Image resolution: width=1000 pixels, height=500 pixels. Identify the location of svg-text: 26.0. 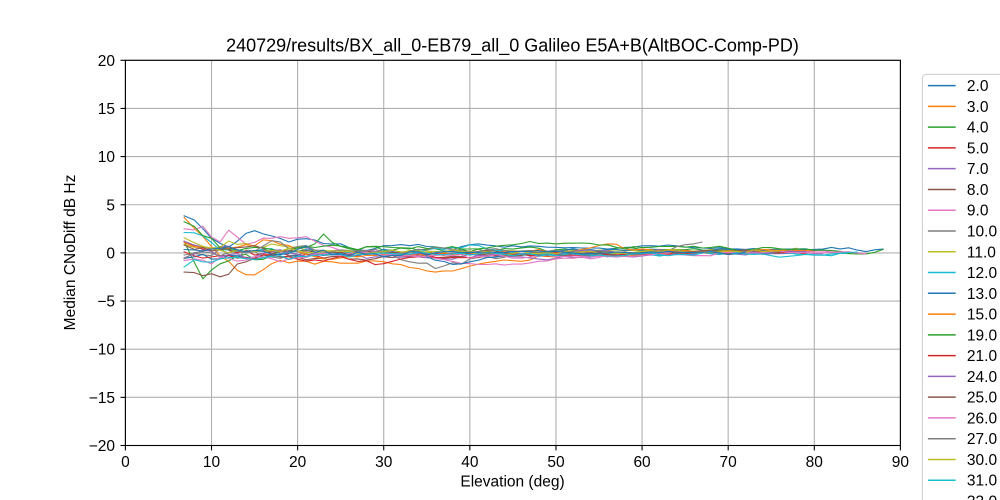
(982, 418).